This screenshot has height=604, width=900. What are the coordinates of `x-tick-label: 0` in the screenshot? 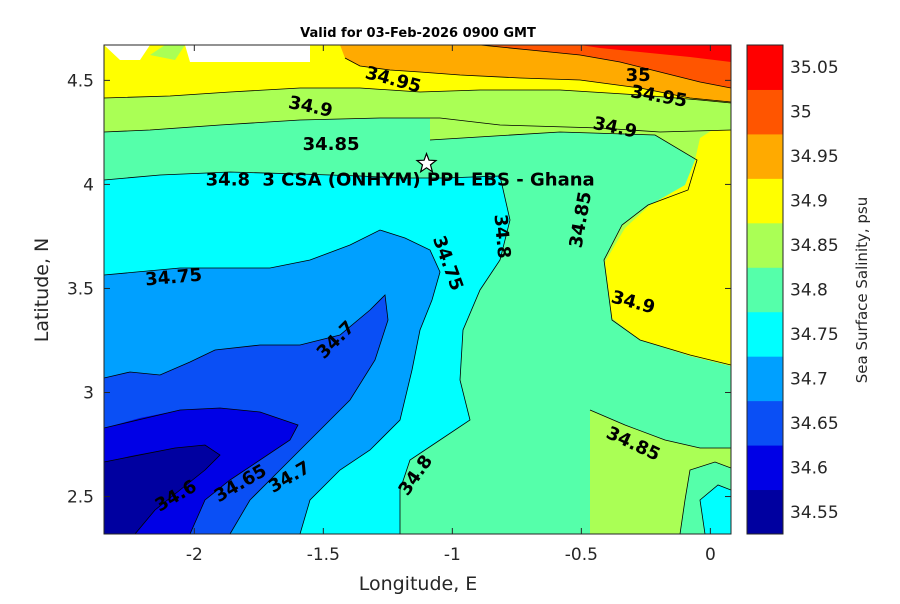 It's located at (710, 555).